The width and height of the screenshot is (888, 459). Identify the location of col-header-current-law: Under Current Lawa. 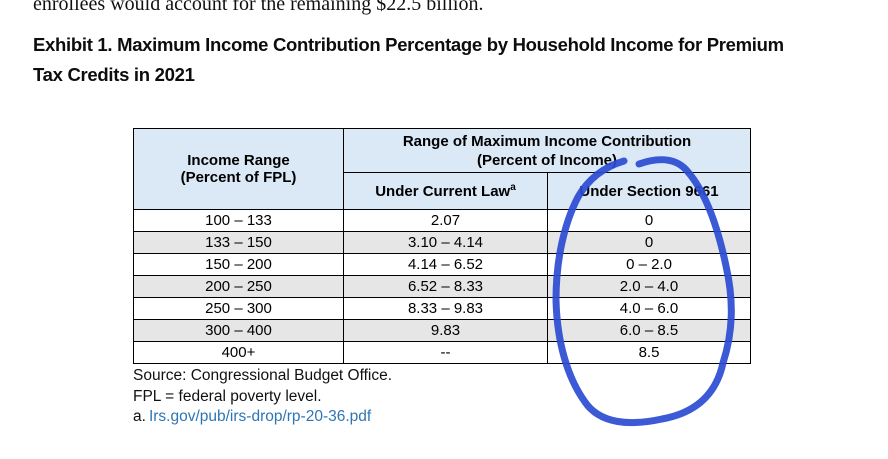
(445, 191).